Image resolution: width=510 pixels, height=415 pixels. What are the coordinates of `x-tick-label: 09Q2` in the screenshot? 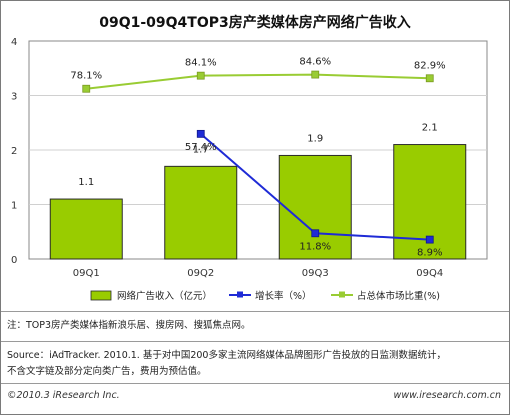 It's located at (200, 273).